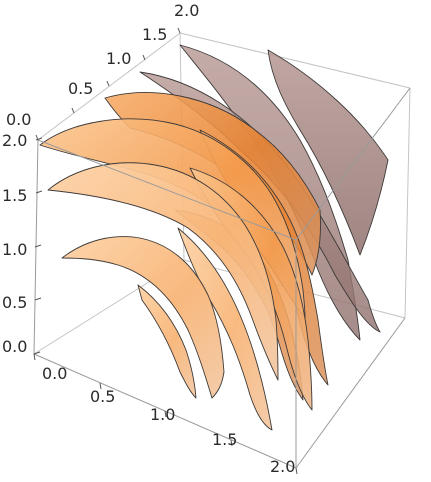  What do you see at coordinates (162, 414) in the screenshot?
I see `bottom-tick-label: 1.0` at bounding box center [162, 414].